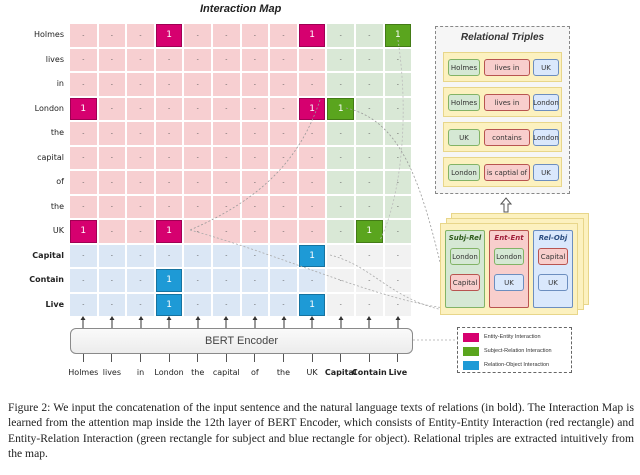 This screenshot has height=475, width=640. What do you see at coordinates (502, 172) in the screenshot?
I see `triple-row: London is captial of UK` at bounding box center [502, 172].